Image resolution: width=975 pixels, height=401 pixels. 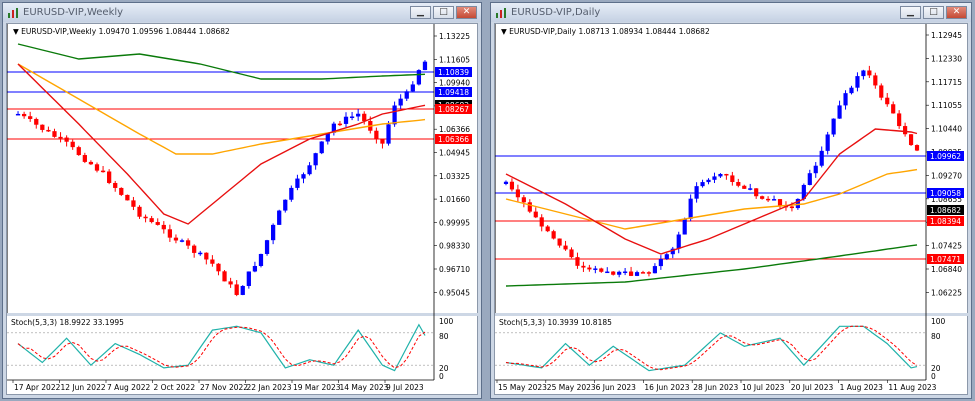 What do you see at coordinates (946, 58) in the screenshot?
I see `price-label: 1.12330` at bounding box center [946, 58].